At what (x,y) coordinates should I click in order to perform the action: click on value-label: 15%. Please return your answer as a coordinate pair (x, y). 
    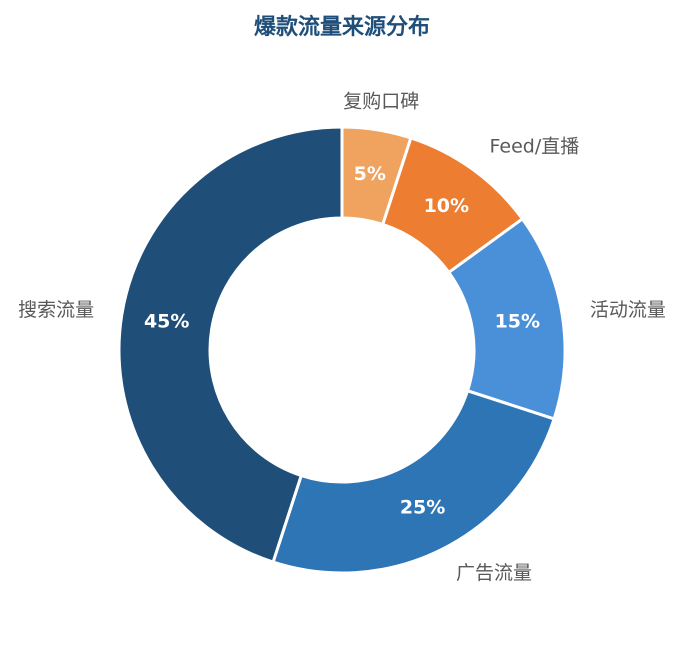
    Looking at the image, I should click on (517, 322).